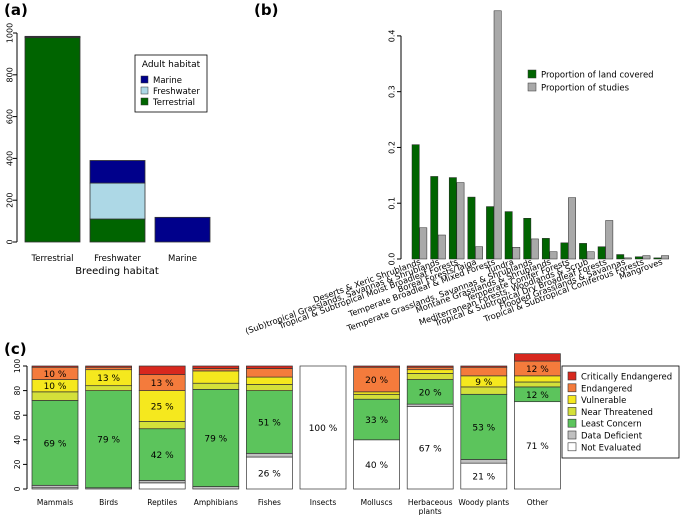  I want to click on panel-a-legend-title: Adult habitat, so click(171, 65).